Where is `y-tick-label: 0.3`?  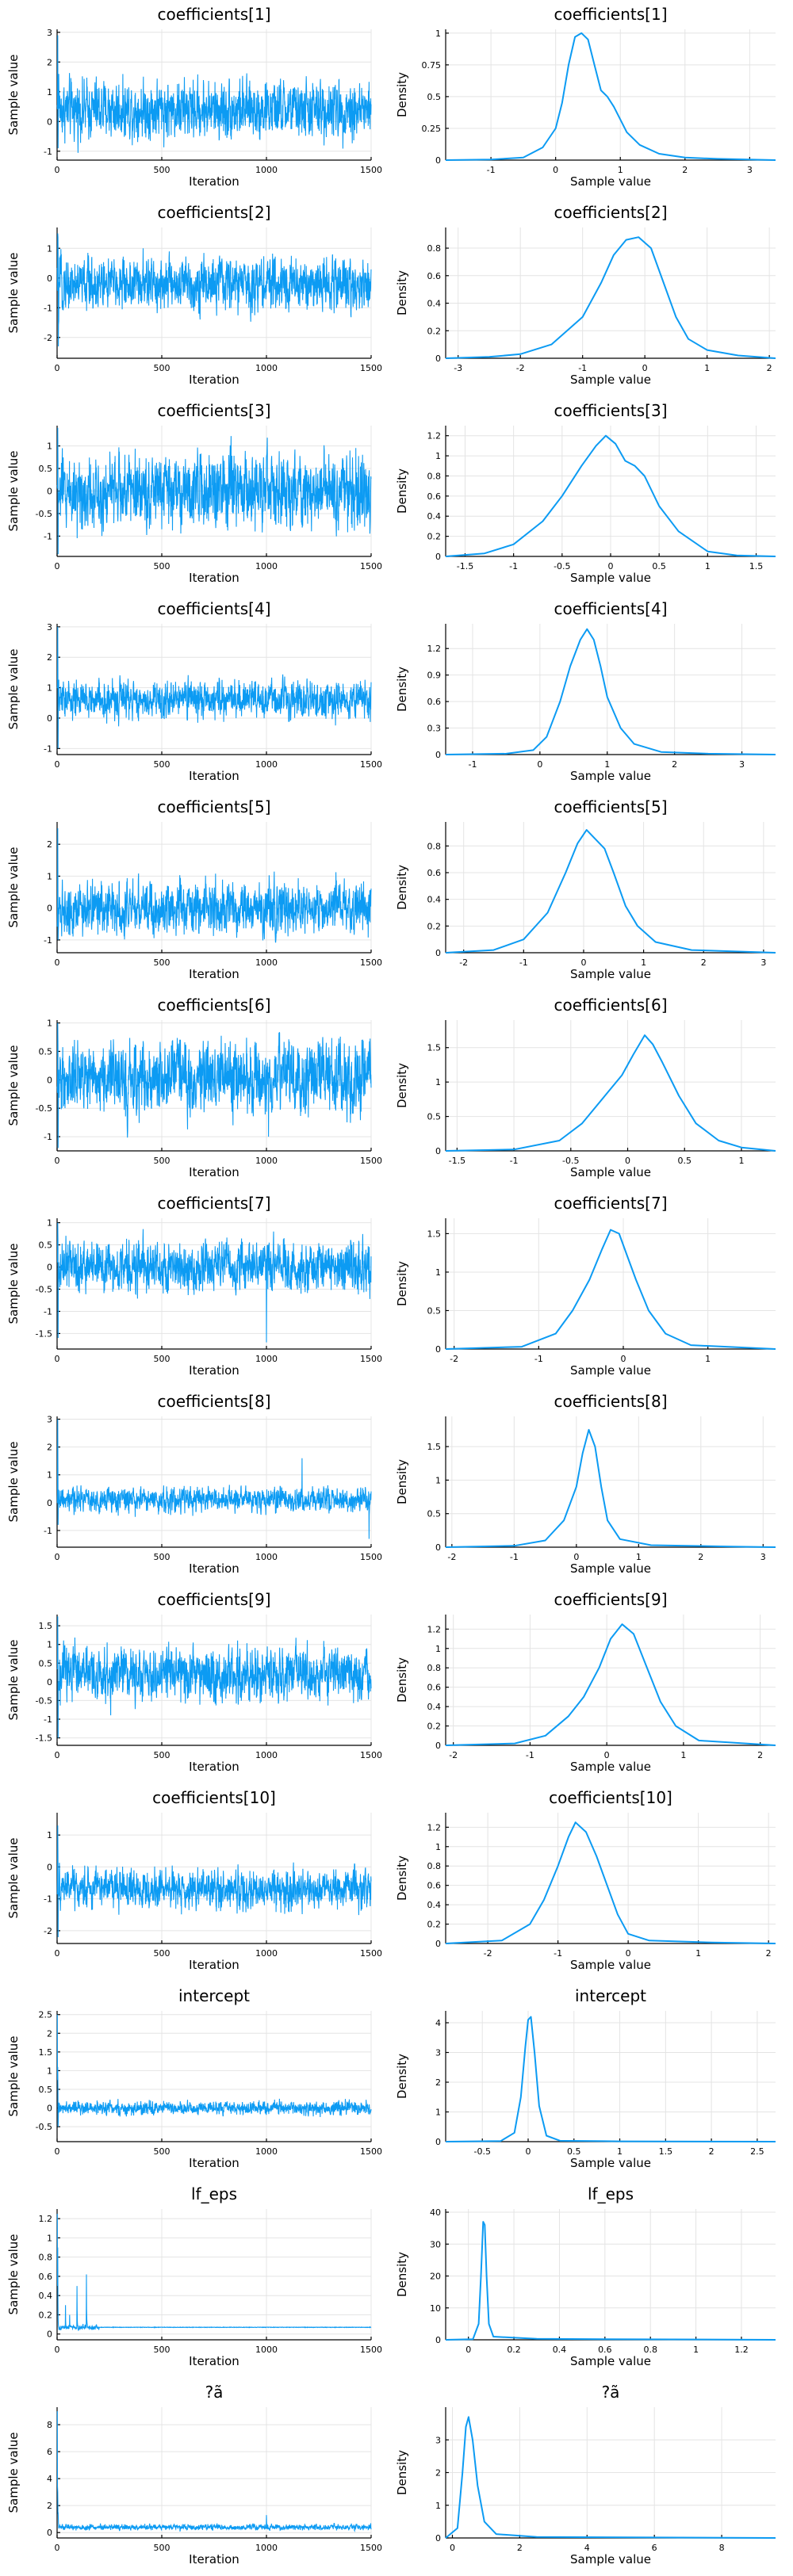
y-tick-label: 0.3 is located at coordinates (434, 729).